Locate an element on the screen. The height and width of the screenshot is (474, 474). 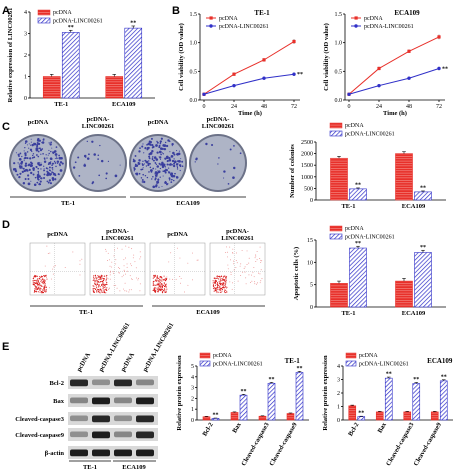
legend-swatch-linc is located at coordinates (205, 363).